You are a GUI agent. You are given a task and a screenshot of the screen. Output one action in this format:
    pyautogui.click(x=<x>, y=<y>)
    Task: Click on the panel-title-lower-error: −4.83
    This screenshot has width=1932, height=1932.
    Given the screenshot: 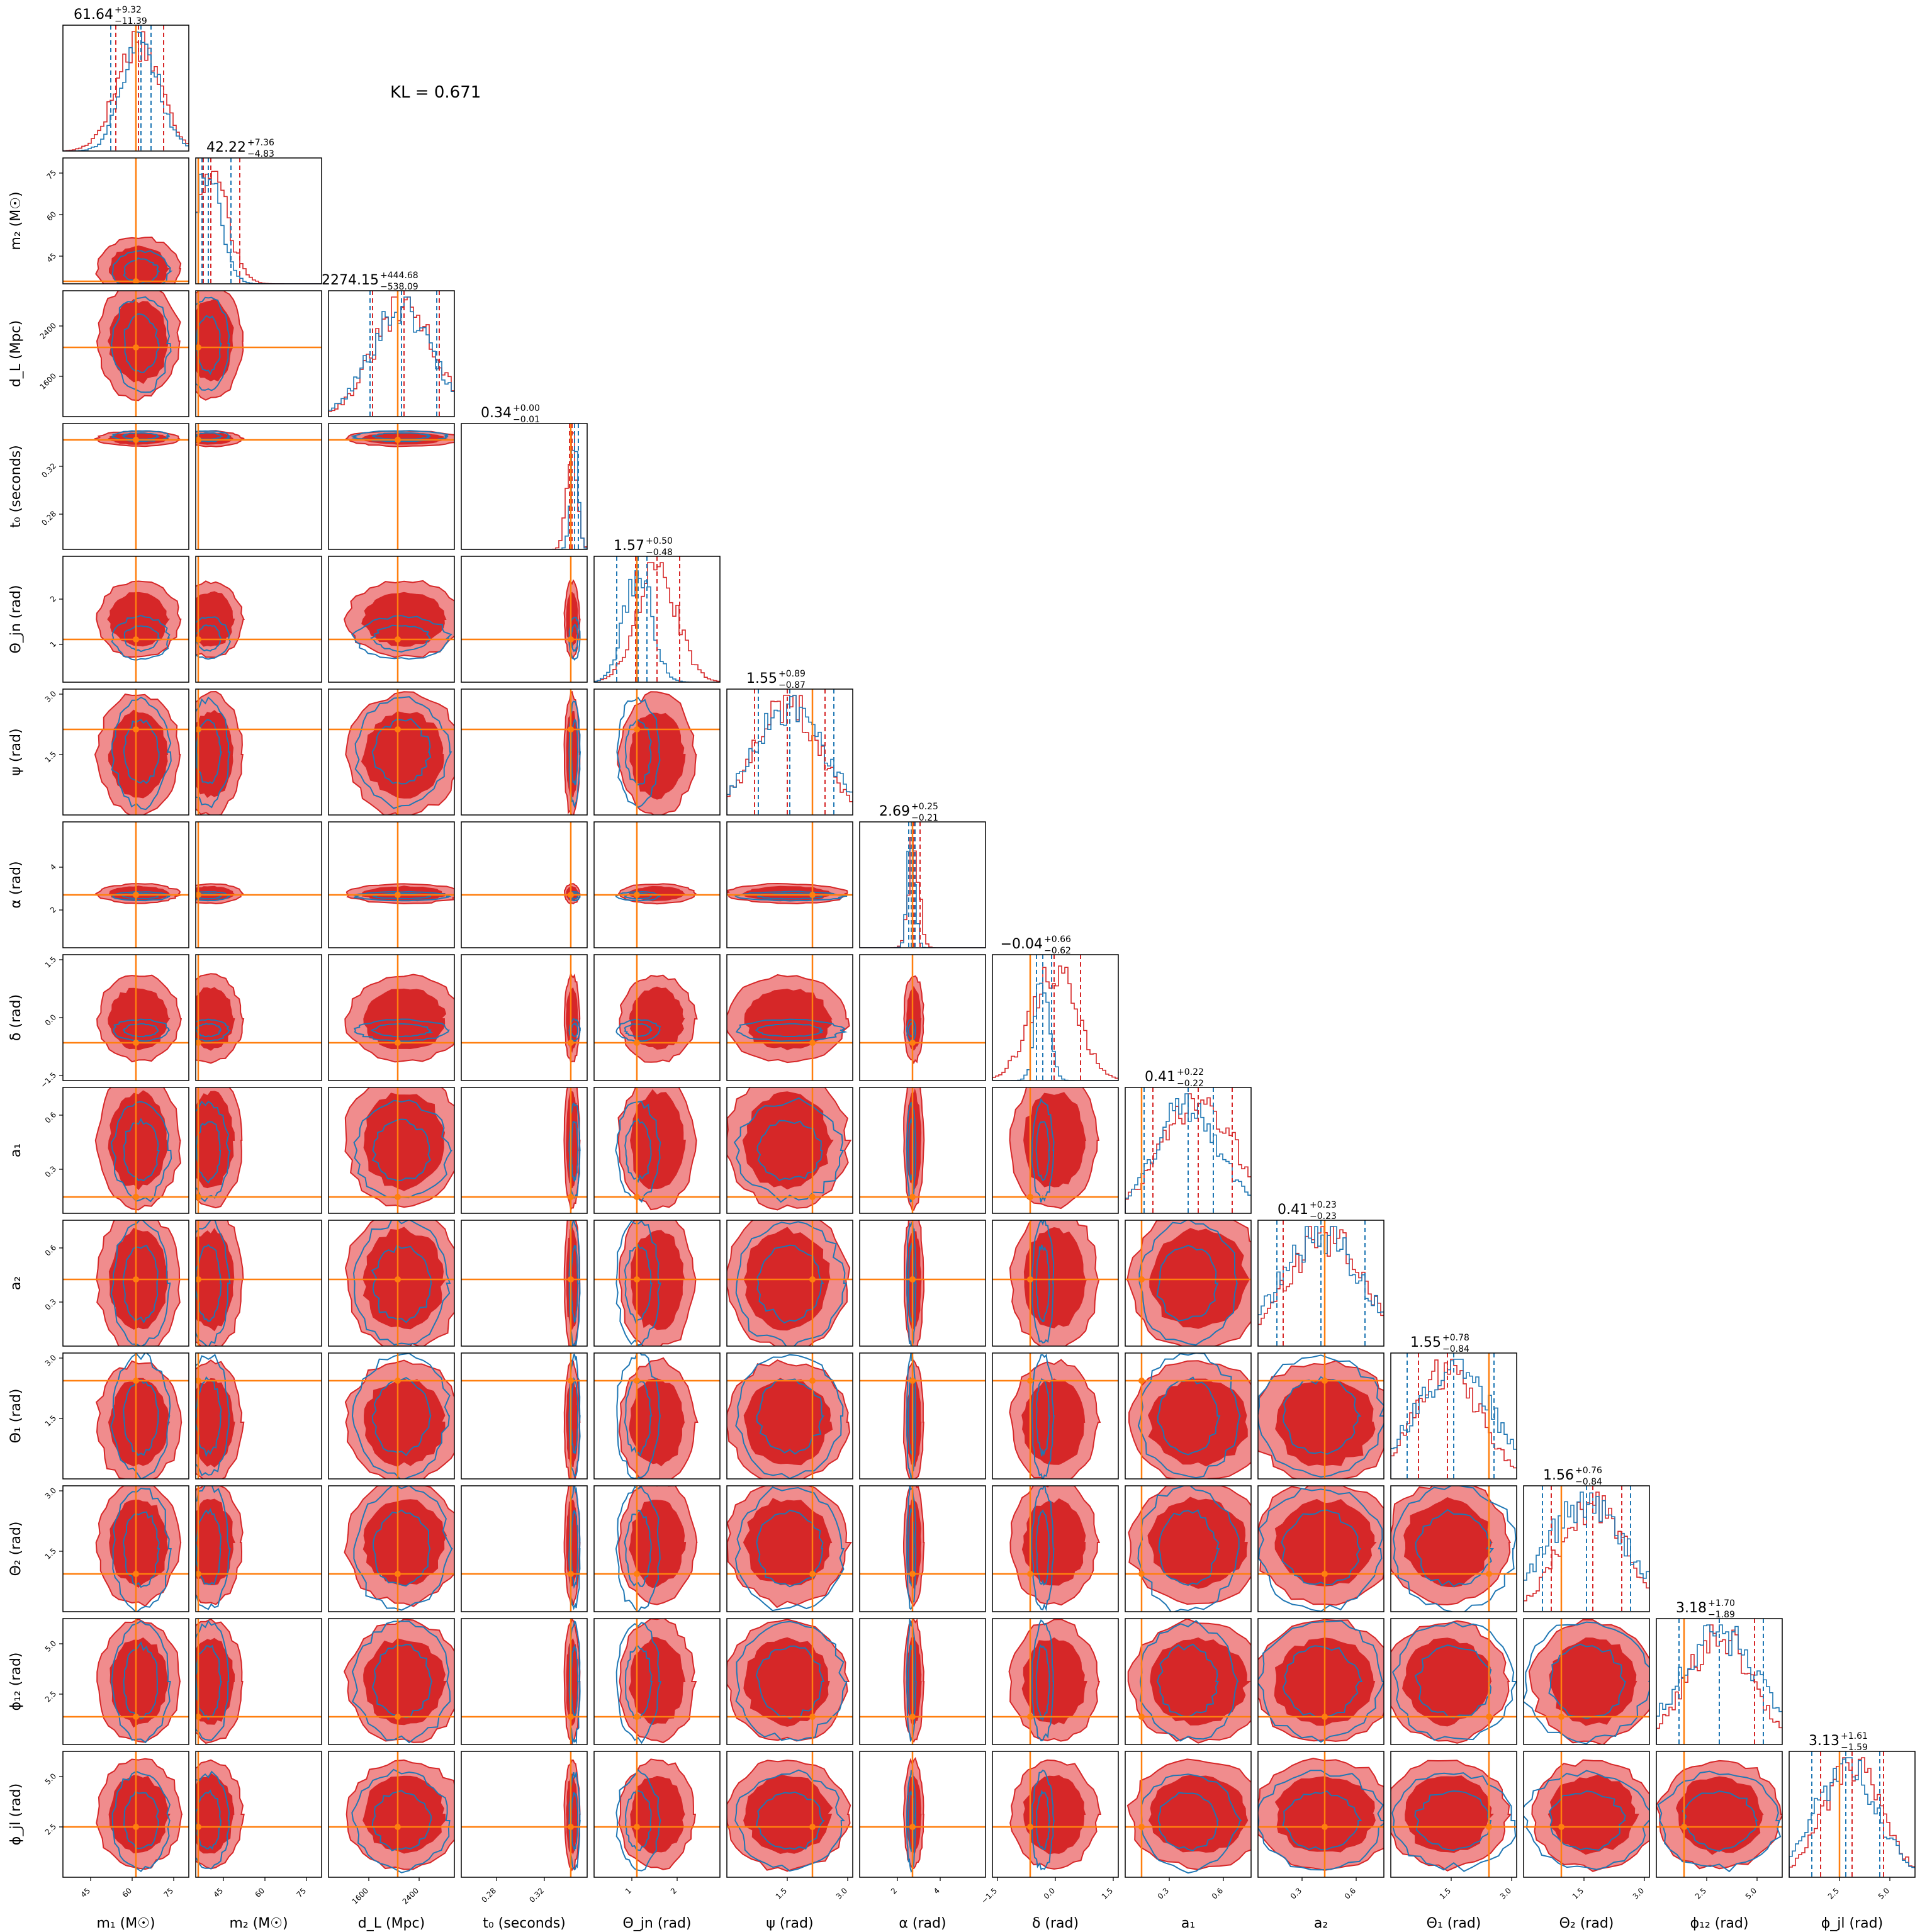 What is the action you would take?
    pyautogui.click(x=260, y=154)
    